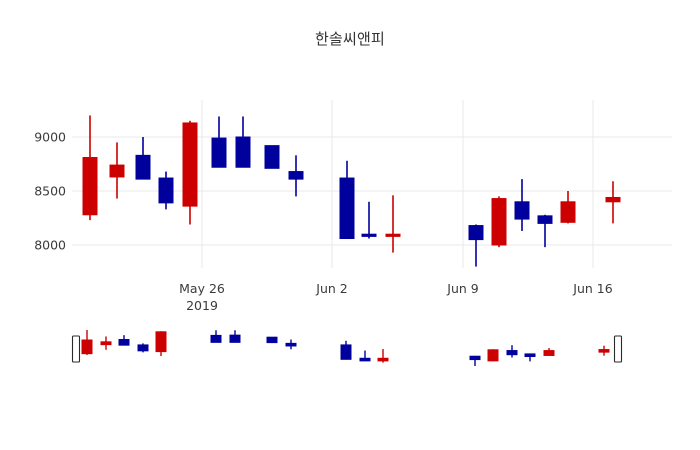 The width and height of the screenshot is (700, 450). Describe the element at coordinates (50, 137) in the screenshot. I see `y-axis-tick-label: 9000` at that location.